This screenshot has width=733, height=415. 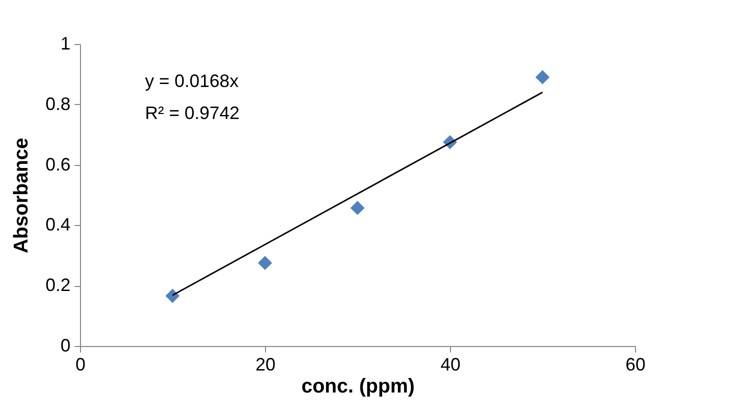 What do you see at coordinates (57, 285) in the screenshot?
I see `y-tick-label: 0.2` at bounding box center [57, 285].